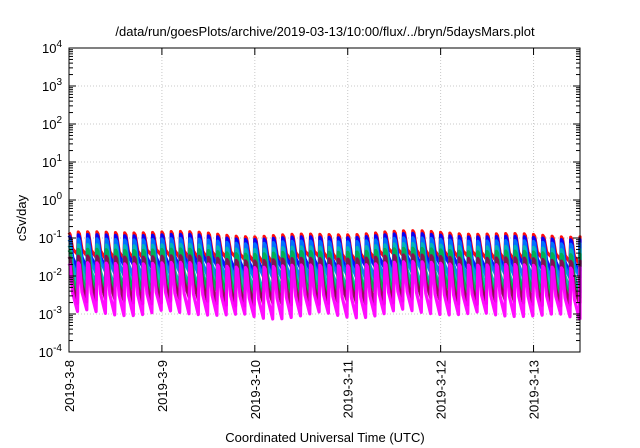 Image resolution: width=640 pixels, height=448 pixels. Describe the element at coordinates (441, 389) in the screenshot. I see `x-tick-label: 2019-3-12` at that location.